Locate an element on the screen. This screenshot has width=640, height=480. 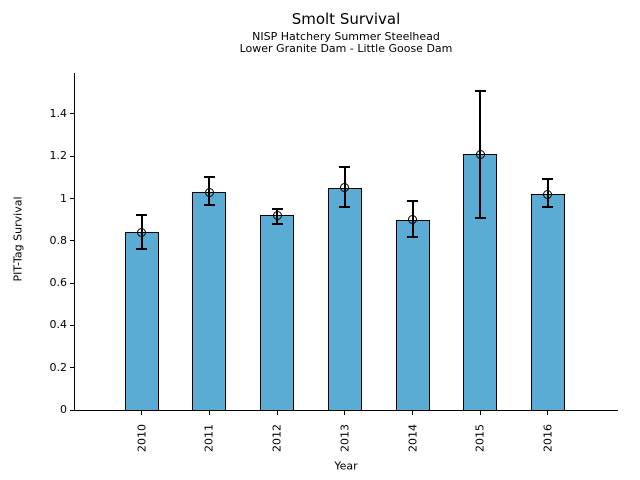
y-axis-spine is located at coordinates (74, 242).